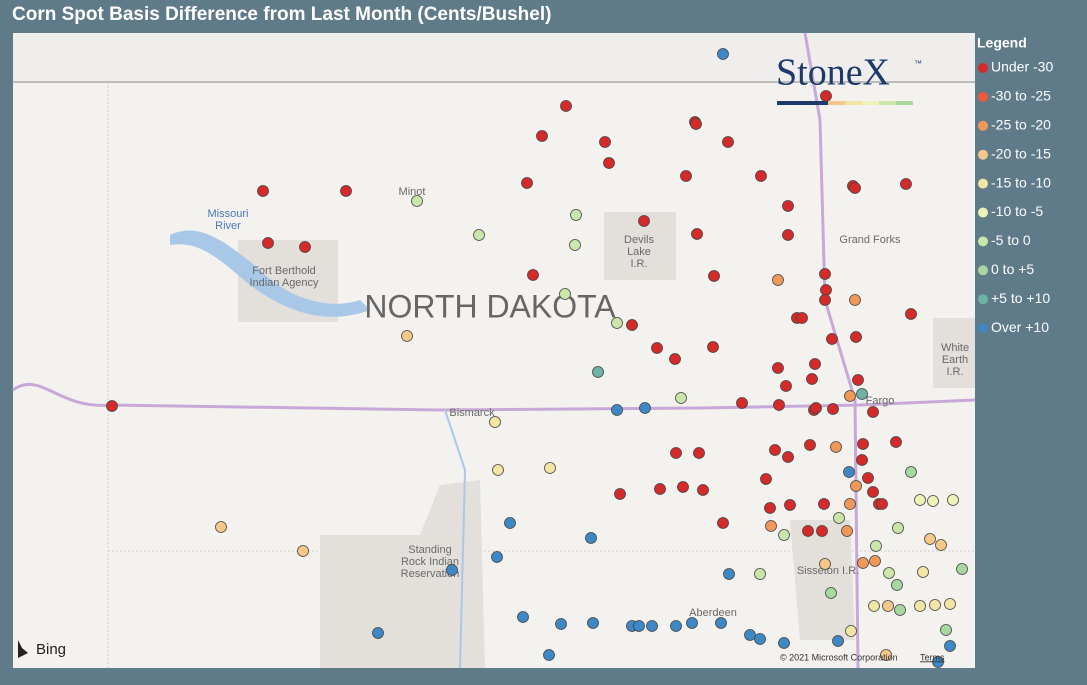  Describe the element at coordinates (1017, 211) in the screenshot. I see `legend-label: -10 to -5` at that location.